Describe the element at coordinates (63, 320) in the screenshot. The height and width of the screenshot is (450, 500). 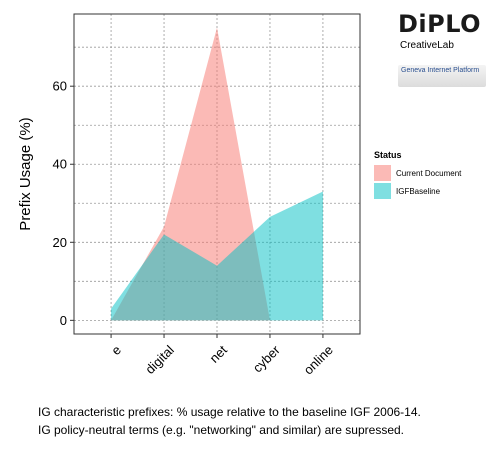
I see `y-tick-label: 0` at that location.